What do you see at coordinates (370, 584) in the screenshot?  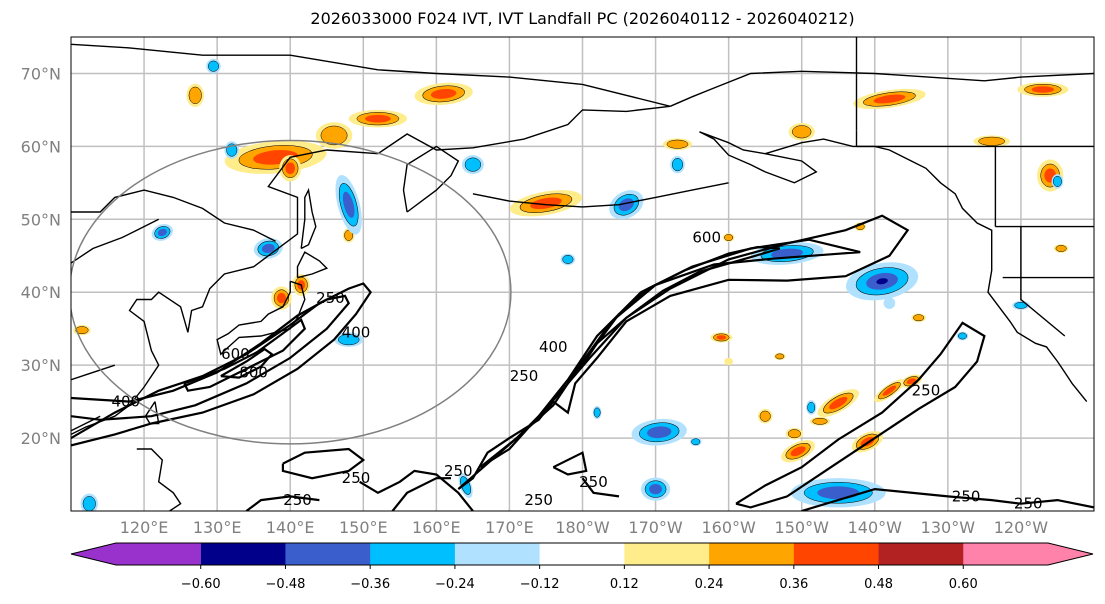 I see `colorbar-tick-label: −0.36` at bounding box center [370, 584].